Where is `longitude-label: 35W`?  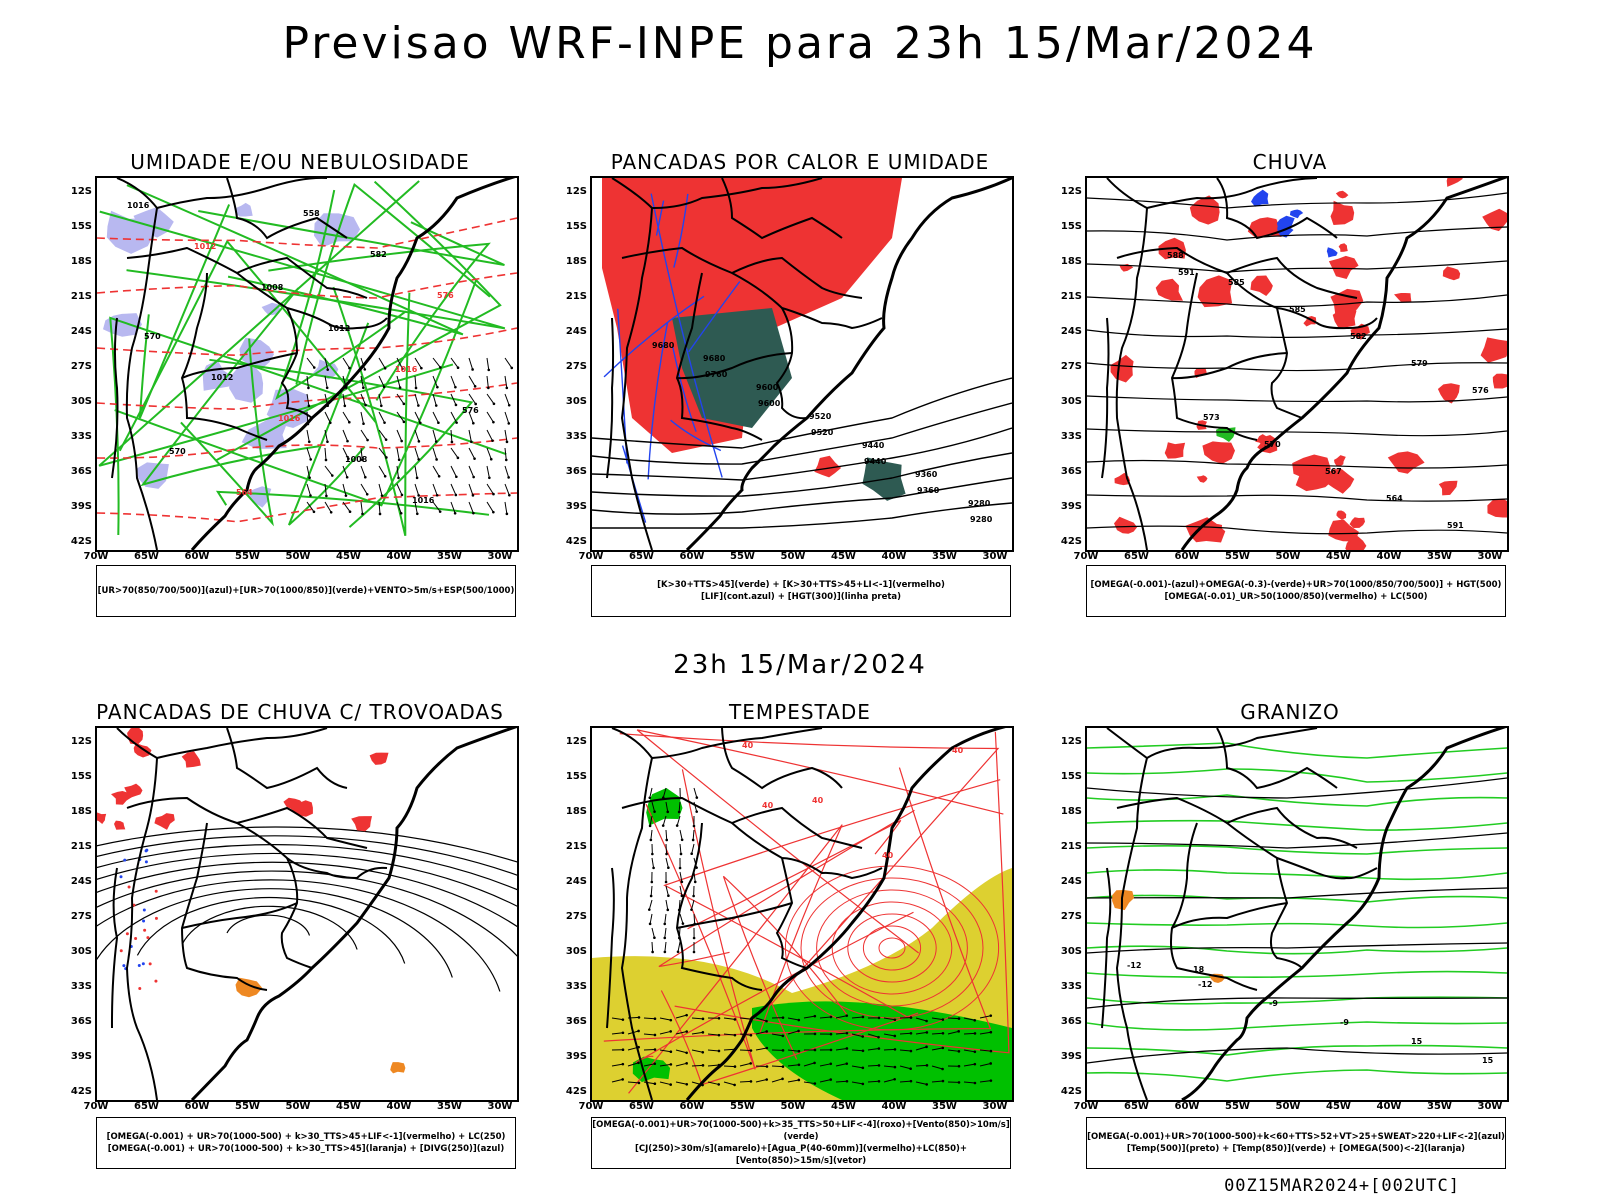 longitude-label: 35W is located at coordinates (1439, 556).